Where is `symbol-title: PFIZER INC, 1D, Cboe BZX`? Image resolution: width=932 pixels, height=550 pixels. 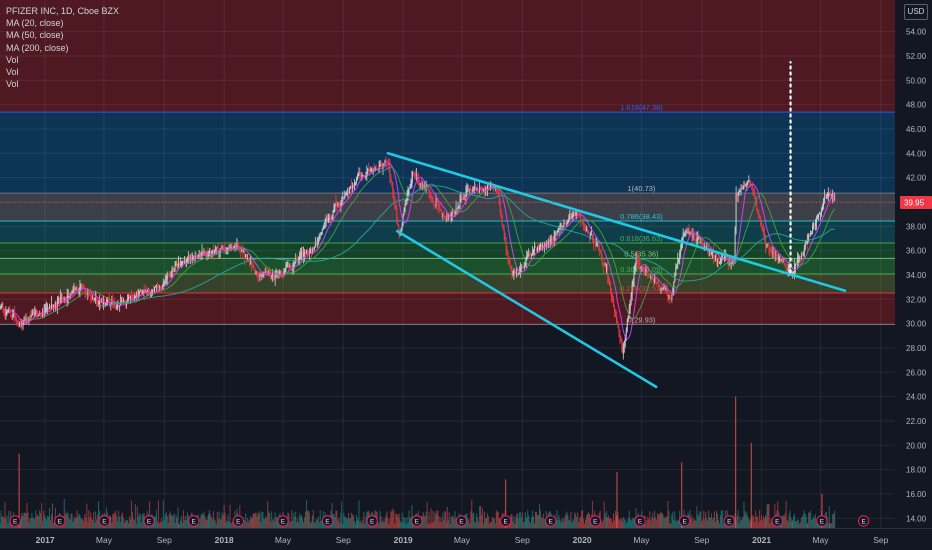
symbol-title: PFIZER INC, 1D, Cboe BZX is located at coordinates (63, 11).